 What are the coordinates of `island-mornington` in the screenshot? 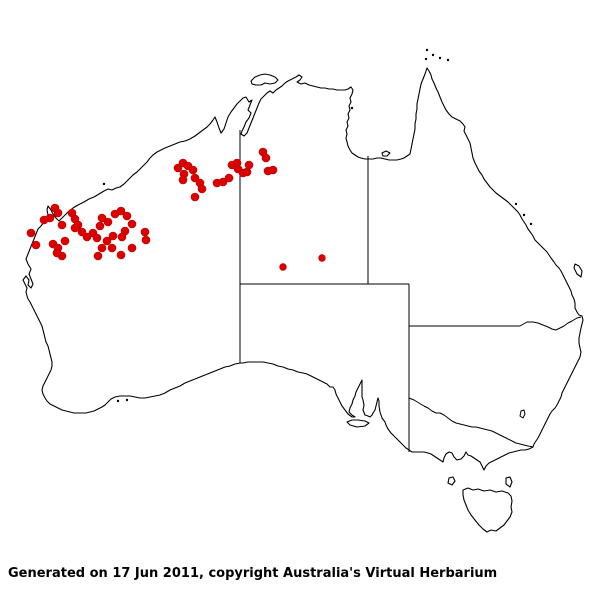 It's located at (386, 153).